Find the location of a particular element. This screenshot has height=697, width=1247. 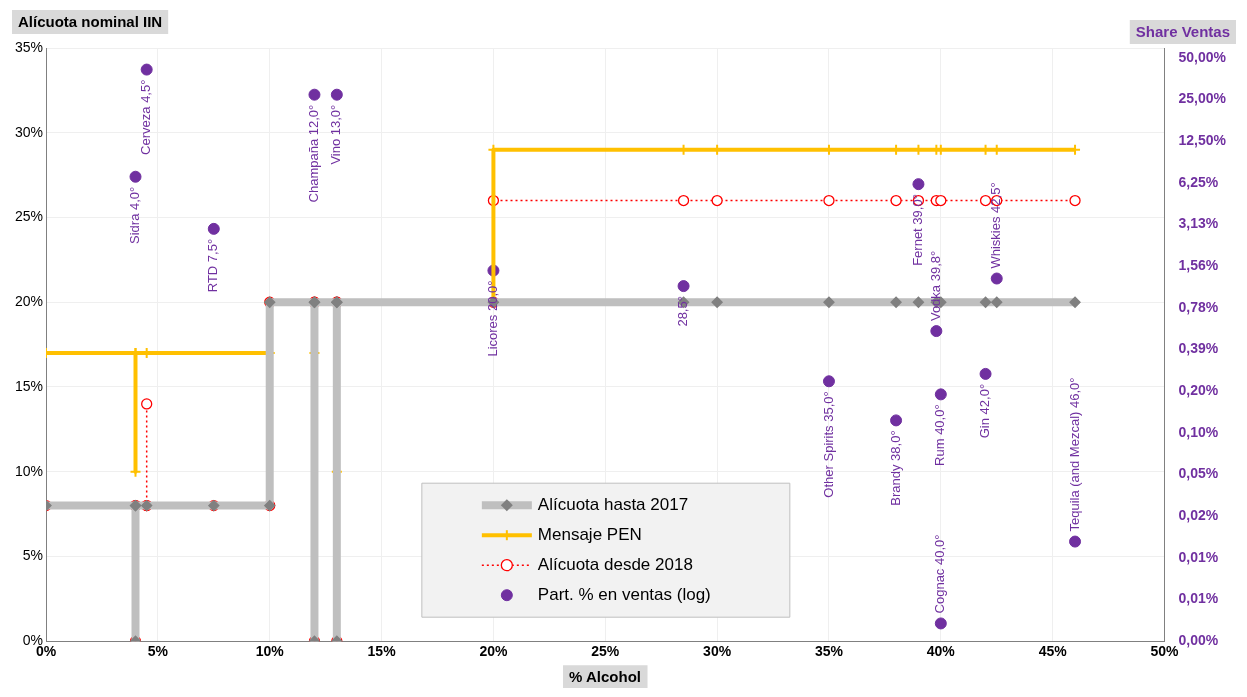

x-tick-label: 15% is located at coordinates (382, 651).